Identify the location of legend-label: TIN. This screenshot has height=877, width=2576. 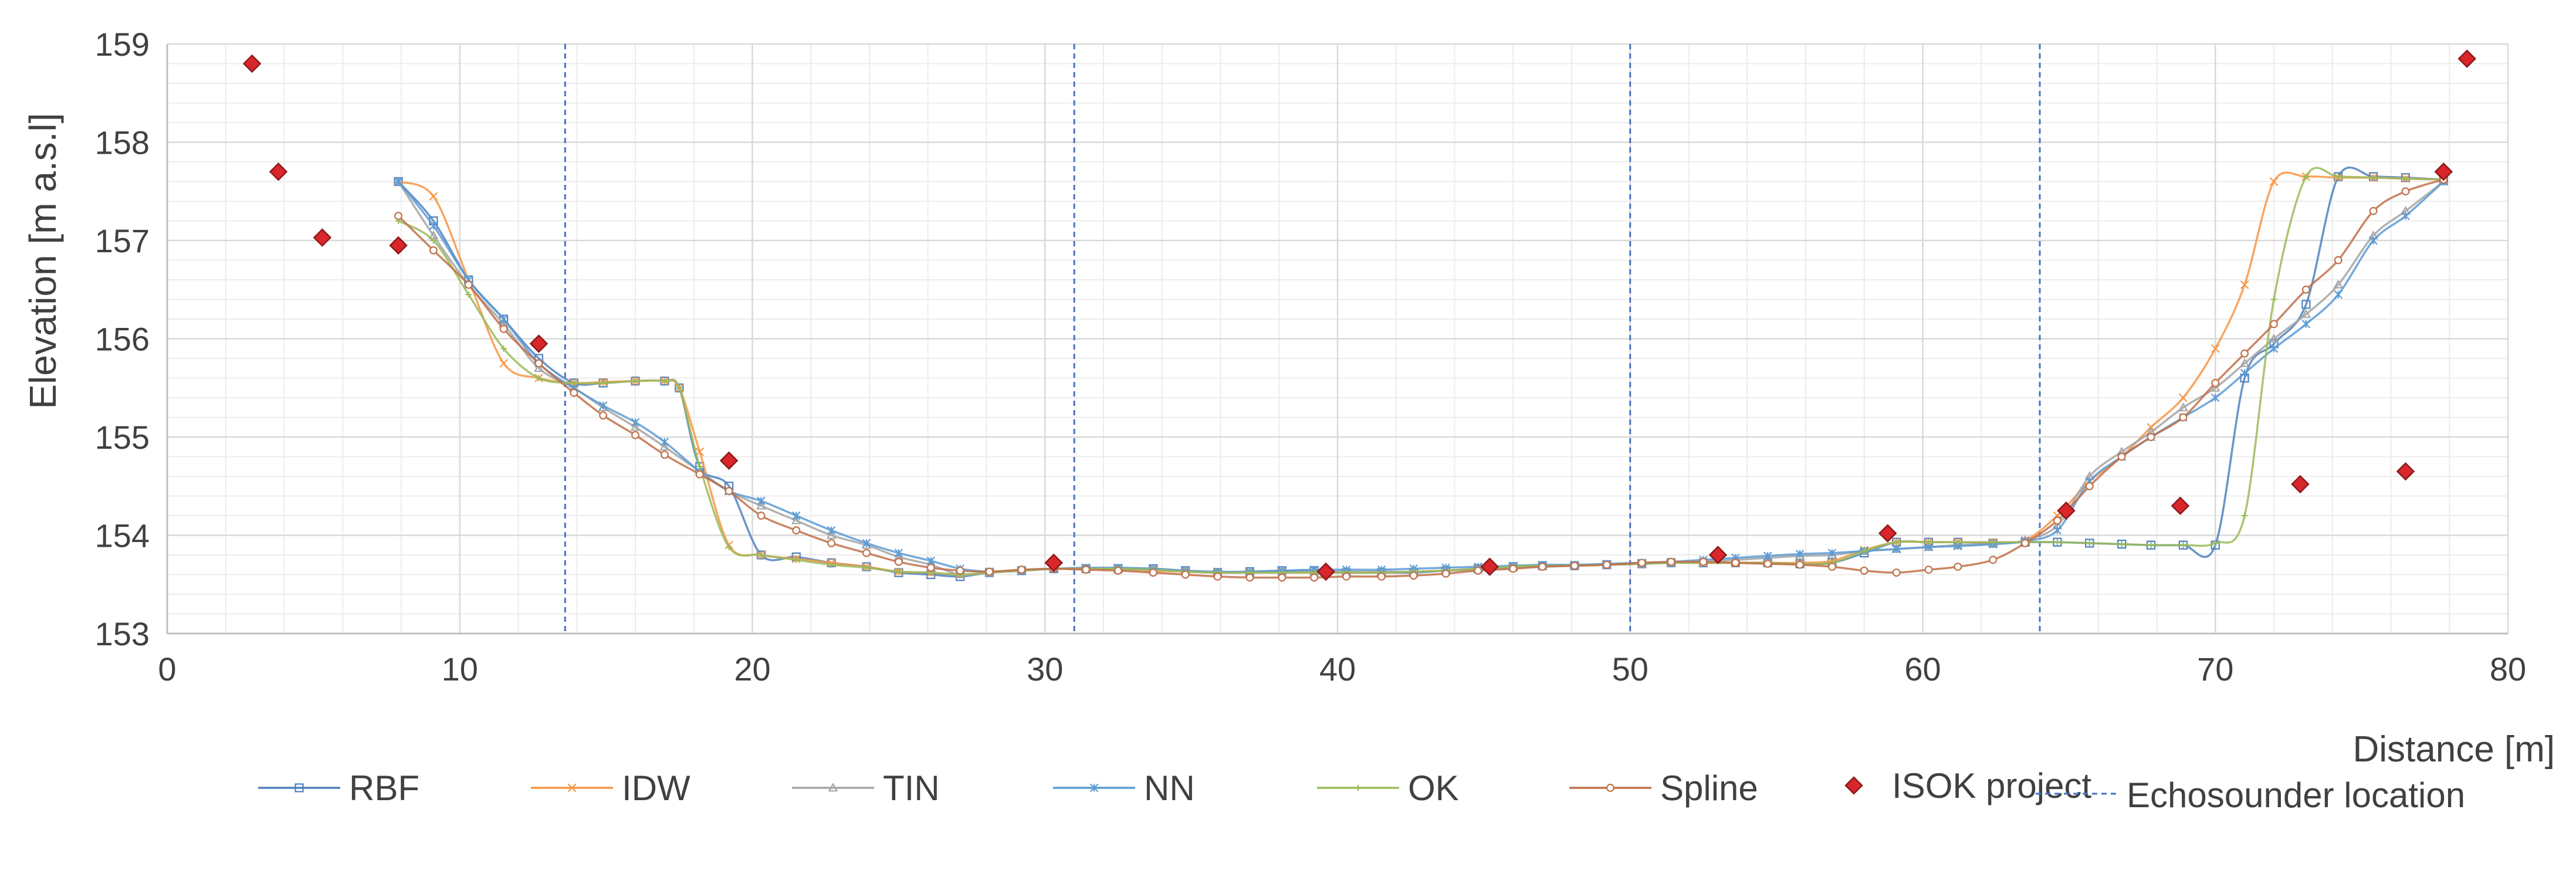
(911, 788).